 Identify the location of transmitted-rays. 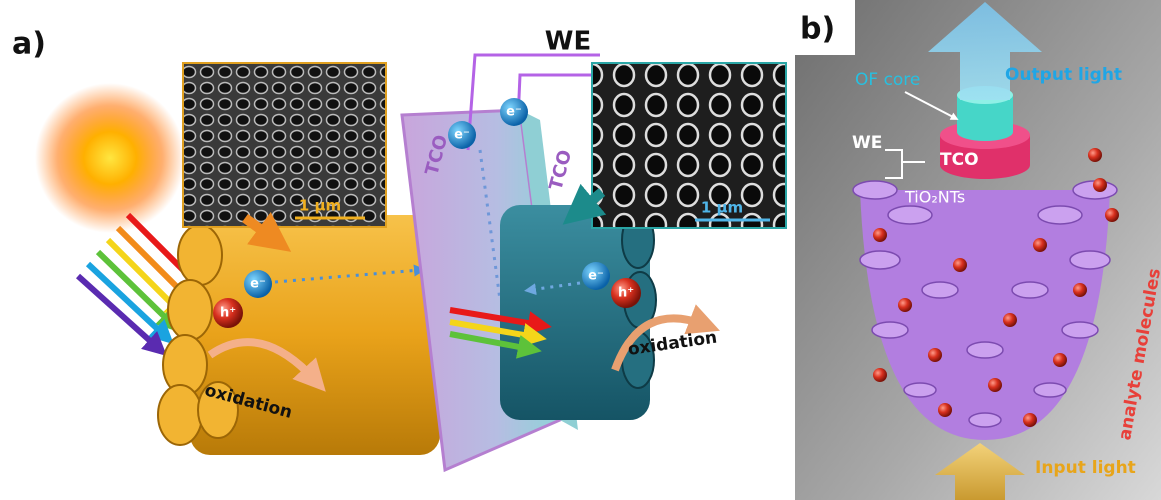
(500, 333).